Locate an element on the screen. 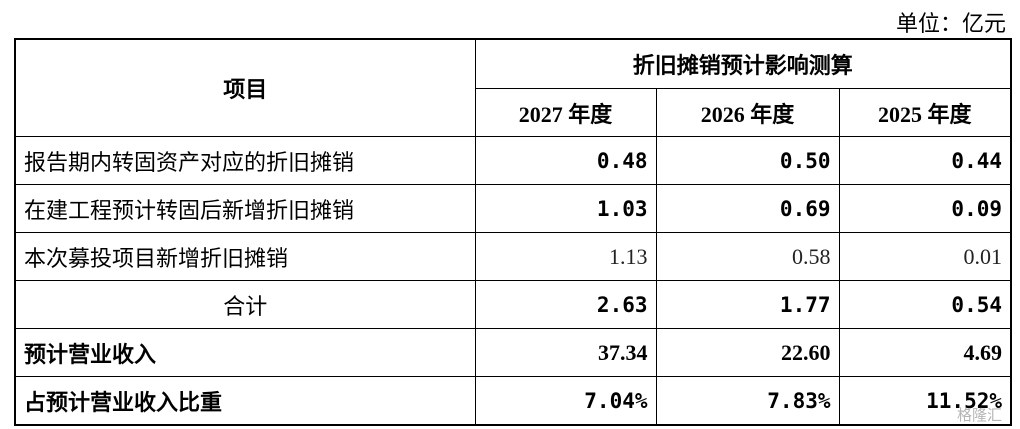 This screenshot has height=429, width=1020. cell: 0.54 is located at coordinates (925, 304).